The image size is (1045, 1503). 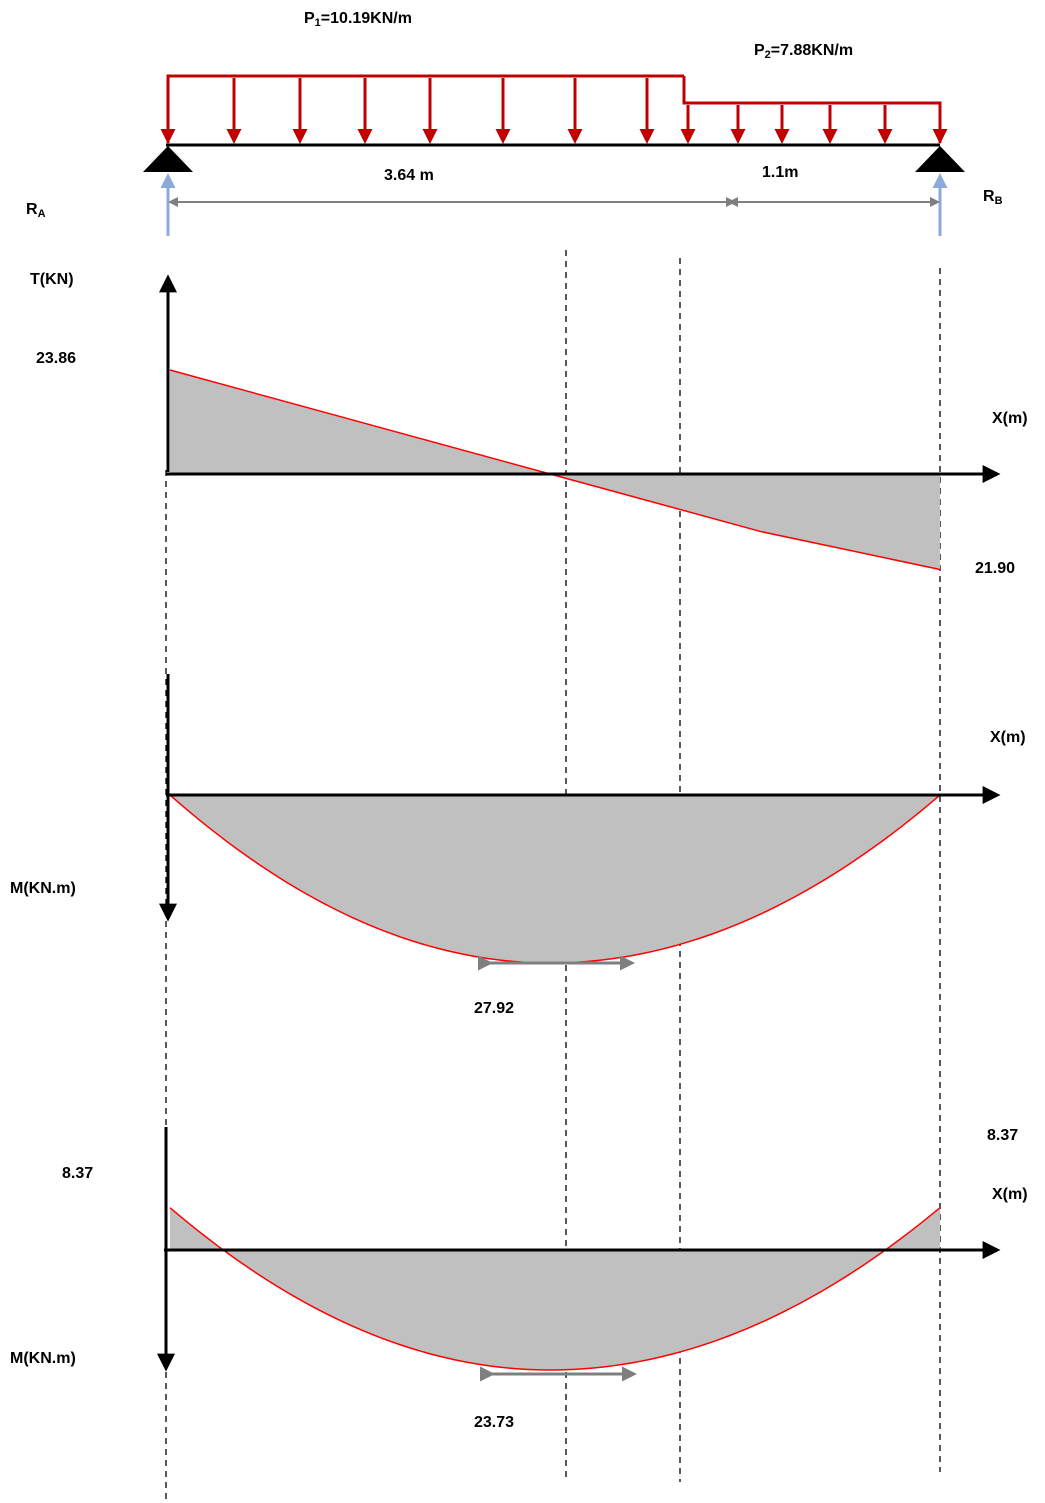 I want to click on load-p2-label: P2=7.88KN/m, so click(x=804, y=51).